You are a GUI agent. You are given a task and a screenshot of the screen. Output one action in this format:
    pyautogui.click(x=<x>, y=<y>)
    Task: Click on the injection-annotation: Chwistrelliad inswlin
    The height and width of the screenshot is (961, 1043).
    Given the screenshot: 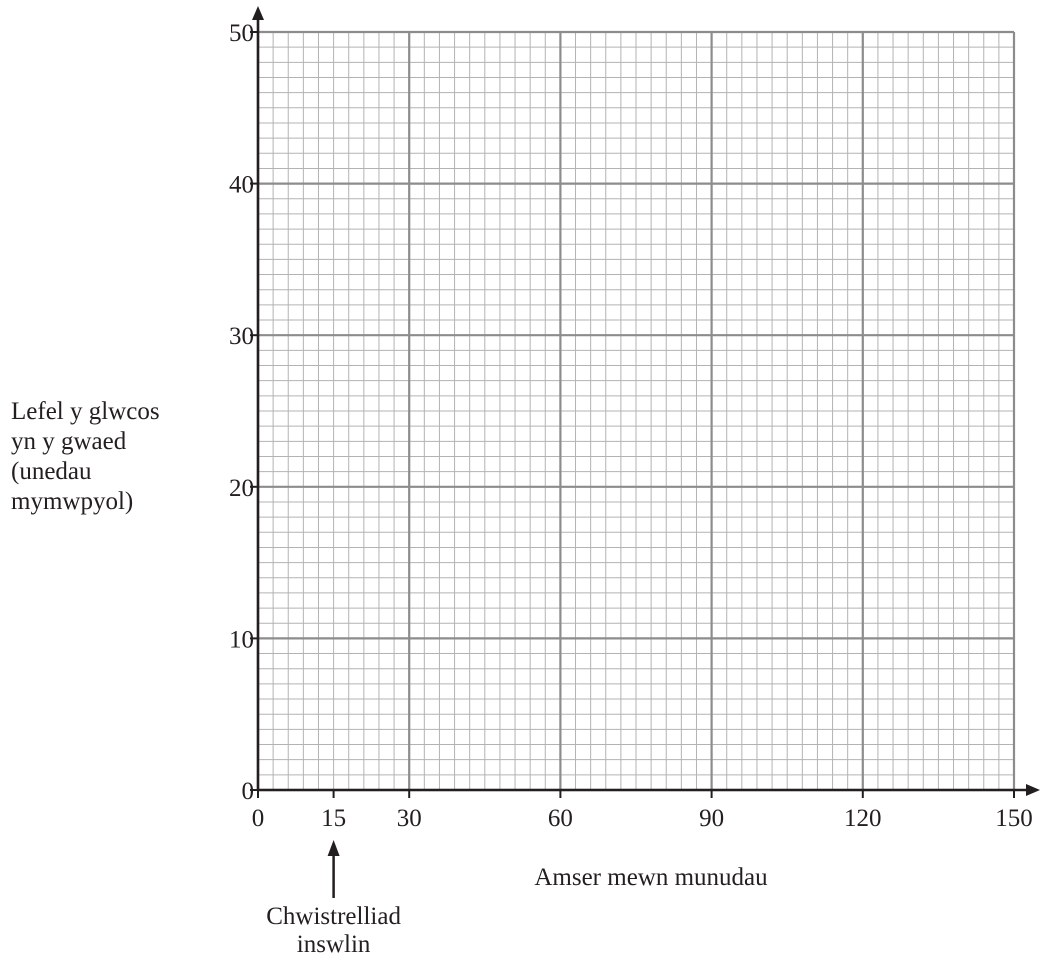 What is the action you would take?
    pyautogui.click(x=333, y=899)
    